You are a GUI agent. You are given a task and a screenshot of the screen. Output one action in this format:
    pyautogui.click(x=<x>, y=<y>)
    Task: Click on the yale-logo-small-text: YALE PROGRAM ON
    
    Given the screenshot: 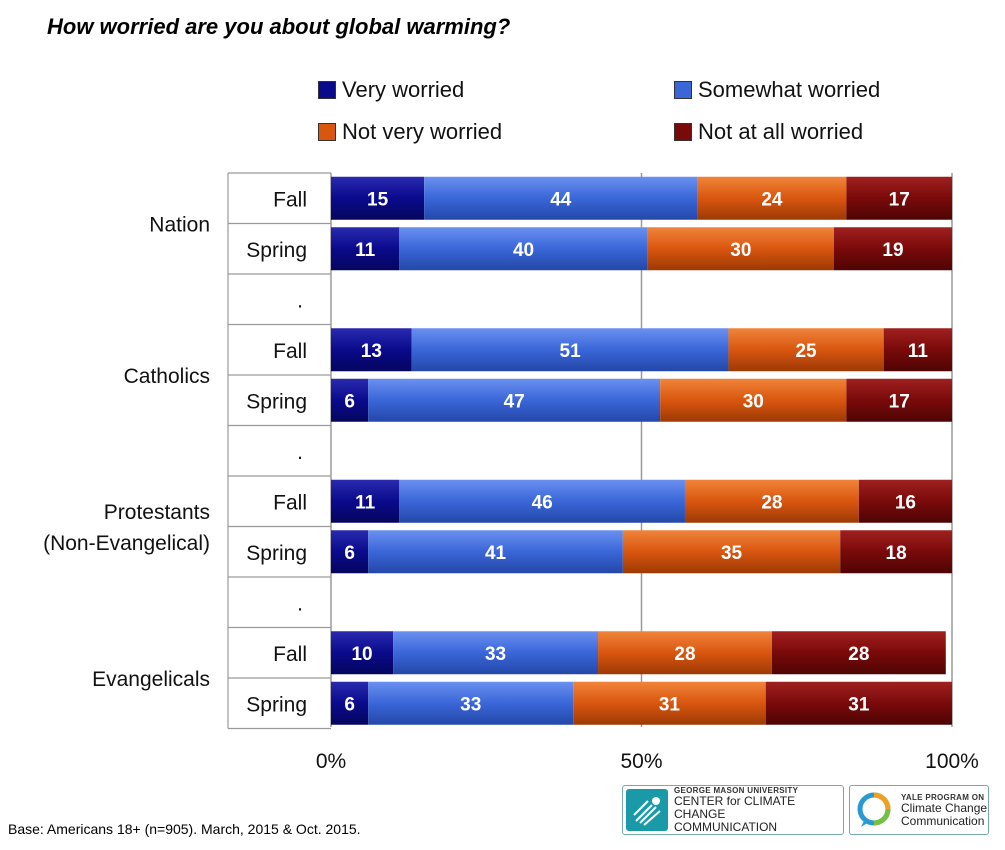 What is the action you would take?
    pyautogui.click(x=943, y=797)
    